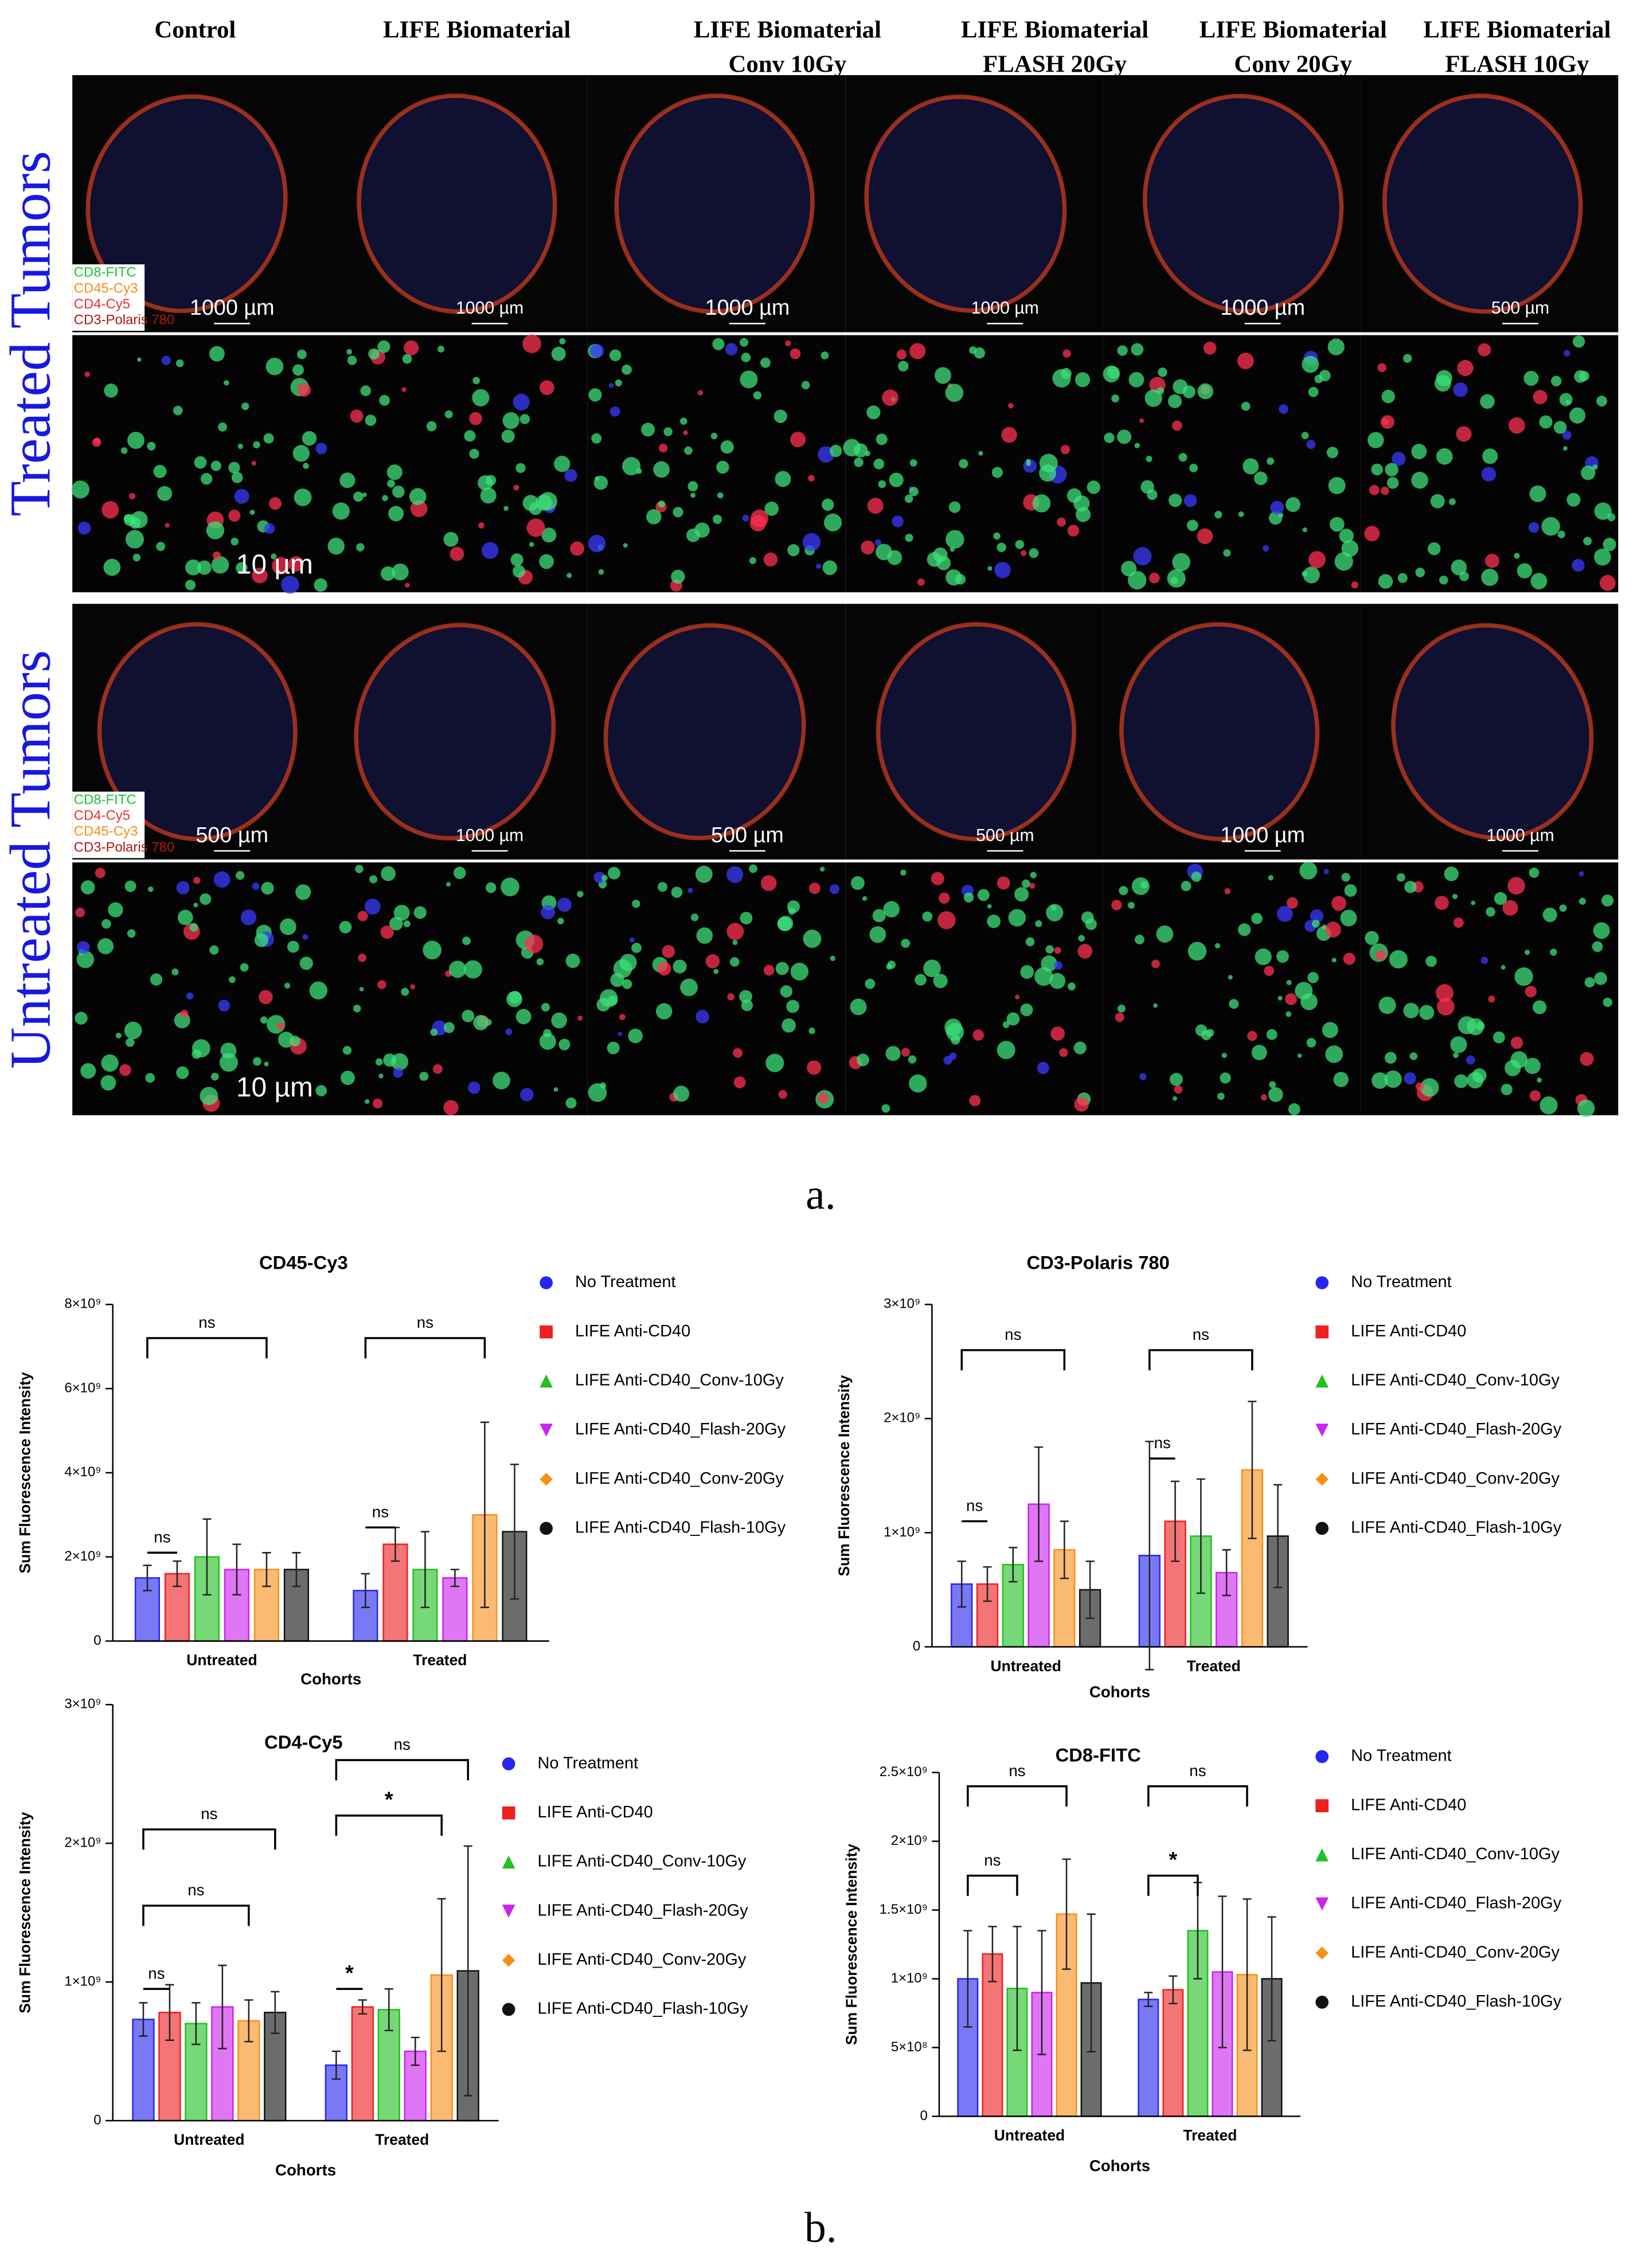  I want to click on bar, so click(362, 2064).